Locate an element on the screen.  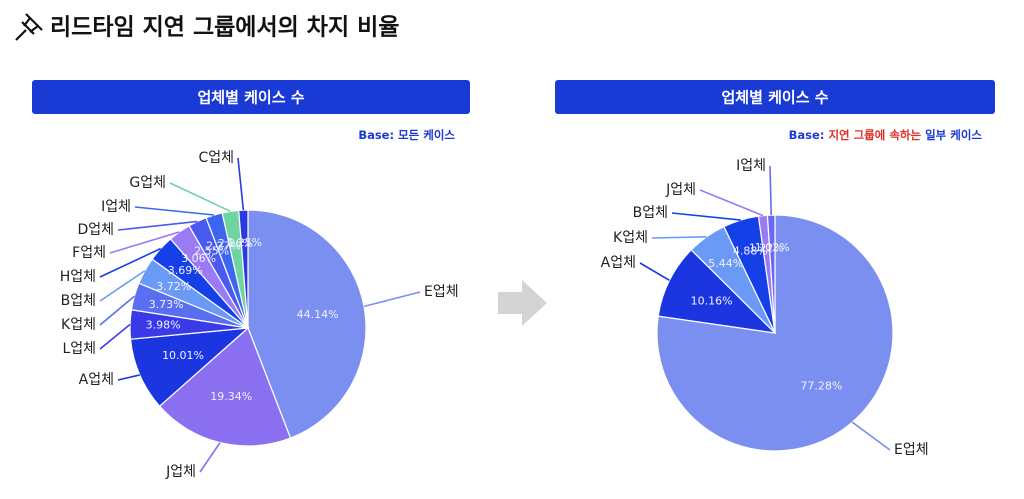
base-note: Base: 지연 그룹에 속하는 일부 케이스 is located at coordinates (886, 135).